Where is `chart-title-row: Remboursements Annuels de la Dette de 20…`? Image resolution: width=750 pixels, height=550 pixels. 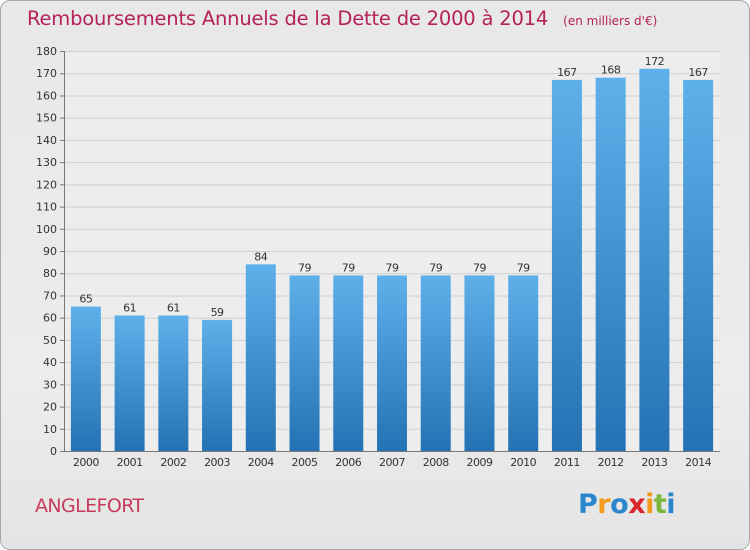
chart-title-row: Remboursements Annuels de la Dette de 20… is located at coordinates (342, 18).